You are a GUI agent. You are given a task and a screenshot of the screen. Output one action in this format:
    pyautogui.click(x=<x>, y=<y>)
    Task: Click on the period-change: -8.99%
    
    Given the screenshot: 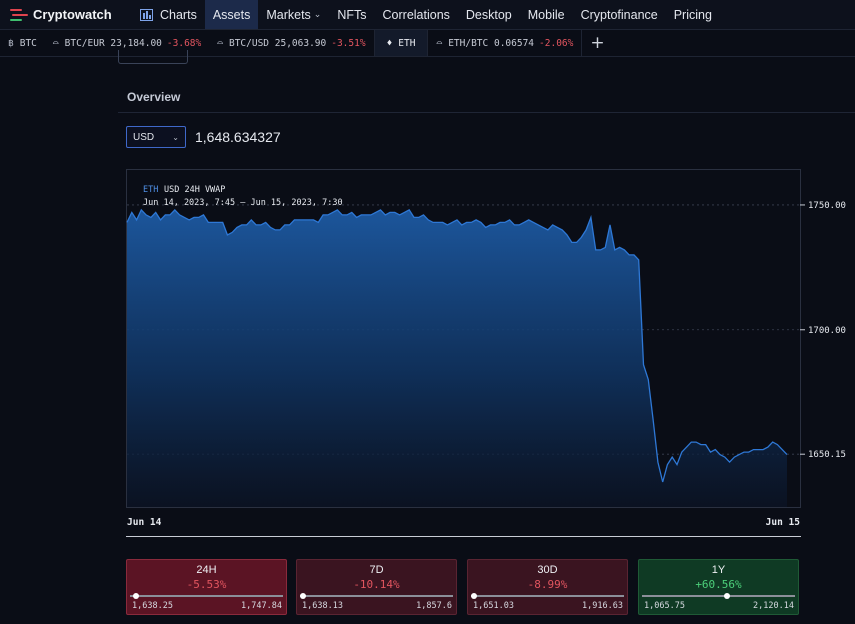 What is the action you would take?
    pyautogui.click(x=547, y=584)
    